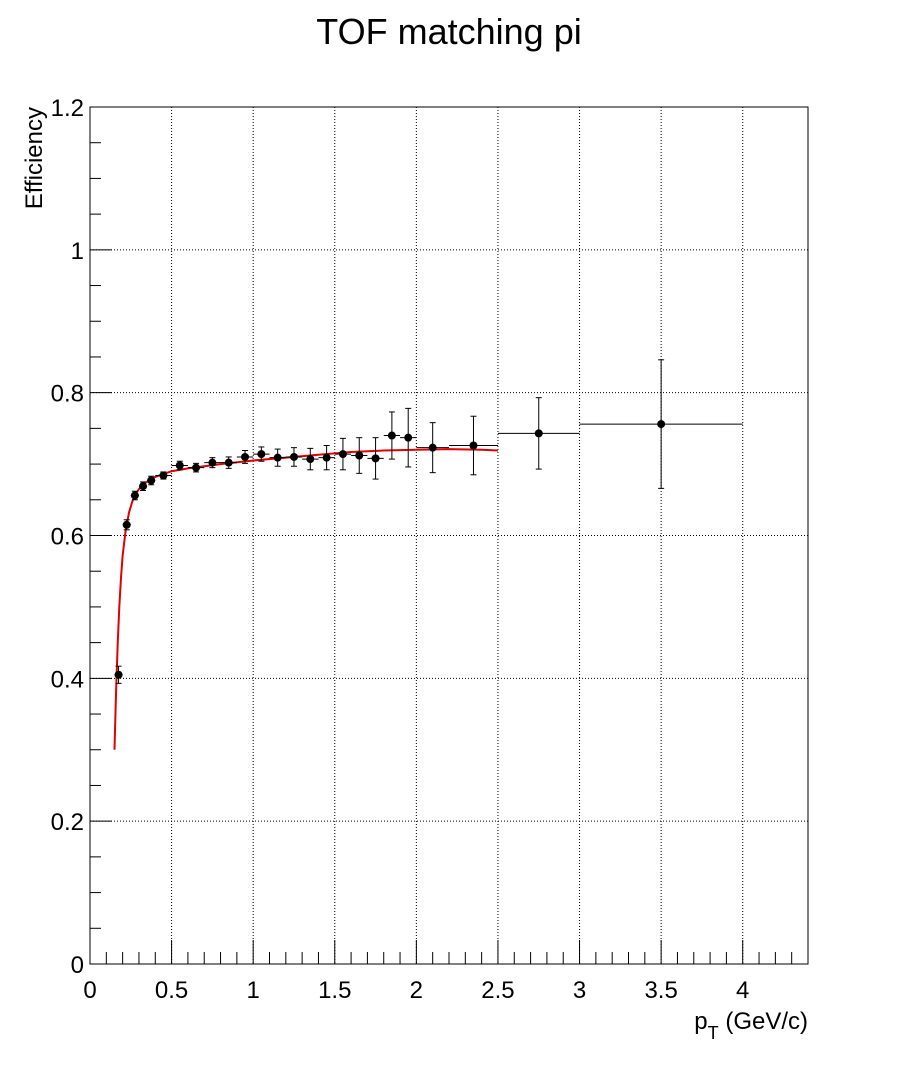 The height and width of the screenshot is (1071, 898). Describe the element at coordinates (77, 965) in the screenshot. I see `y-tick-label: 0` at that location.